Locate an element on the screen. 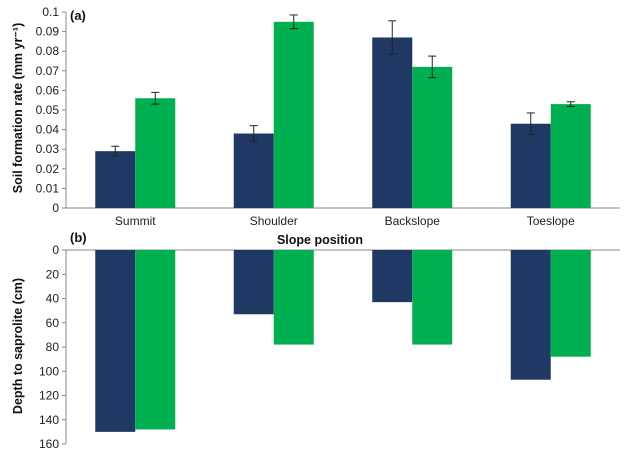 The height and width of the screenshot is (449, 640). panel-a-label: (a) is located at coordinates (78, 15).